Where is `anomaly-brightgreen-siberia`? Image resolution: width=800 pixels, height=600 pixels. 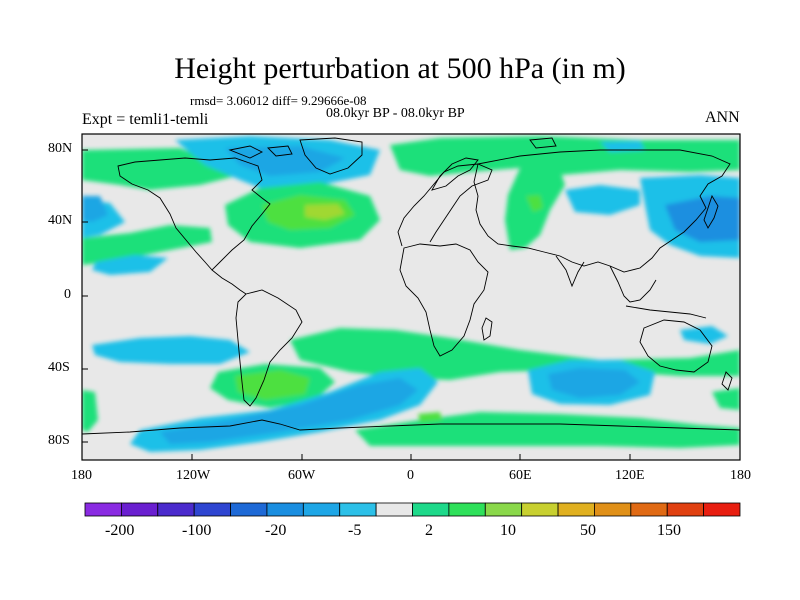
anomaly-brightgreen-siberia is located at coordinates (534, 203).